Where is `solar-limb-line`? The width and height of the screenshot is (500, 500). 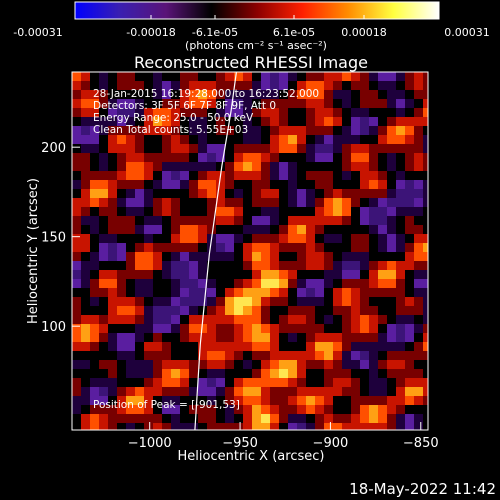
solar-limb-line is located at coordinates (215, 251).